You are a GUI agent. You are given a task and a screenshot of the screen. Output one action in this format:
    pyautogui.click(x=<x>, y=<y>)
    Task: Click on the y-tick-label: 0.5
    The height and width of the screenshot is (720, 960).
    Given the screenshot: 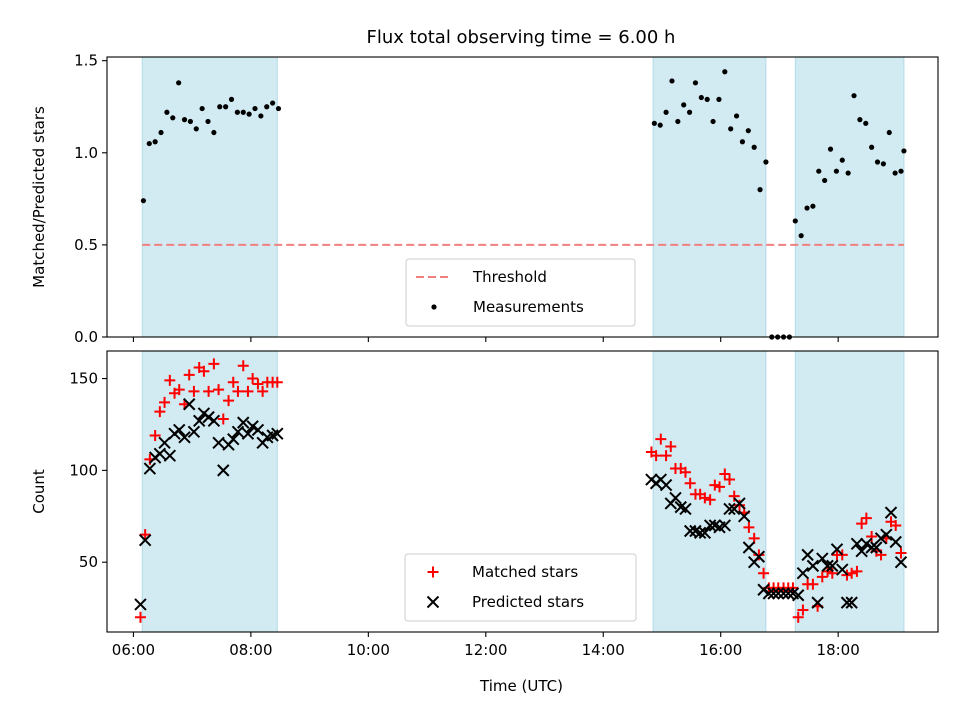 What is the action you would take?
    pyautogui.click(x=86, y=245)
    